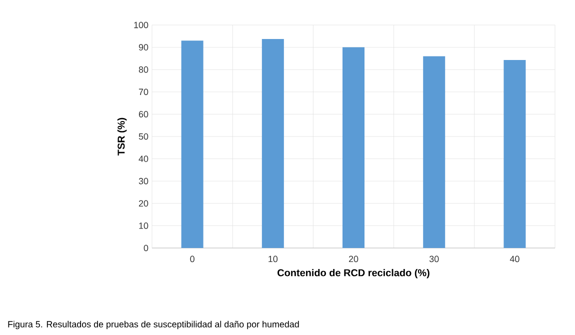 This screenshot has height=335, width=575. What do you see at coordinates (143, 225) in the screenshot?
I see `y-tick-label: 10` at bounding box center [143, 225].